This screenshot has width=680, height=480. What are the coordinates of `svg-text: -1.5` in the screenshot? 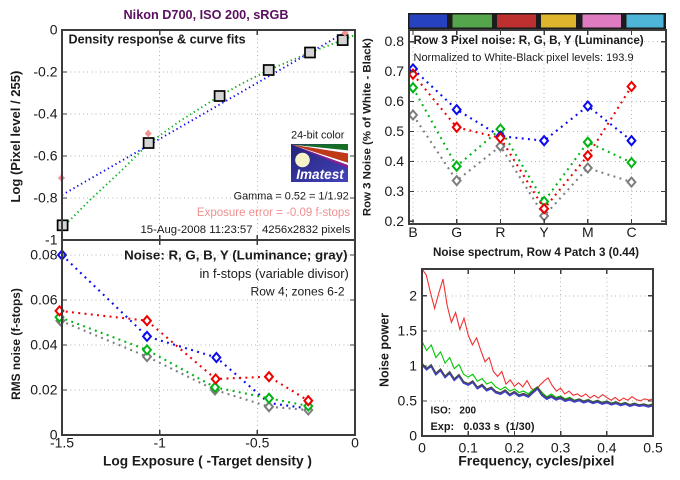 It's located at (62, 443).